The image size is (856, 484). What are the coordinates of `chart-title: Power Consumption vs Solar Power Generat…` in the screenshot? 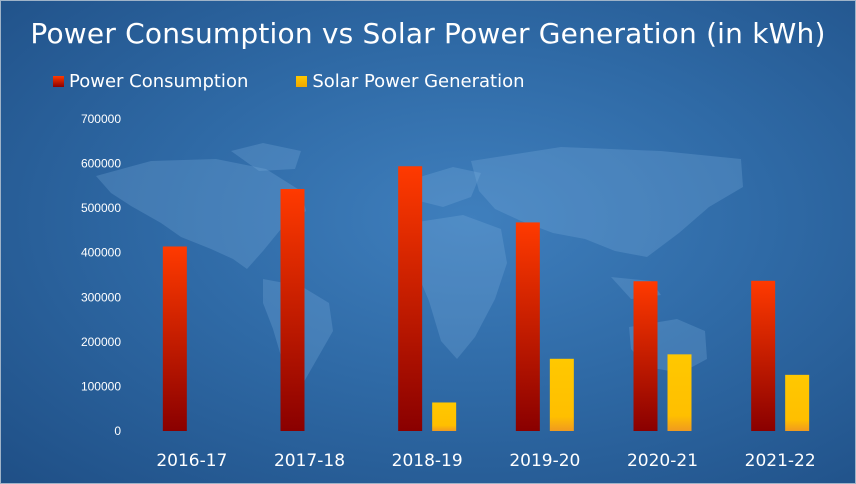 It's located at (428, 33).